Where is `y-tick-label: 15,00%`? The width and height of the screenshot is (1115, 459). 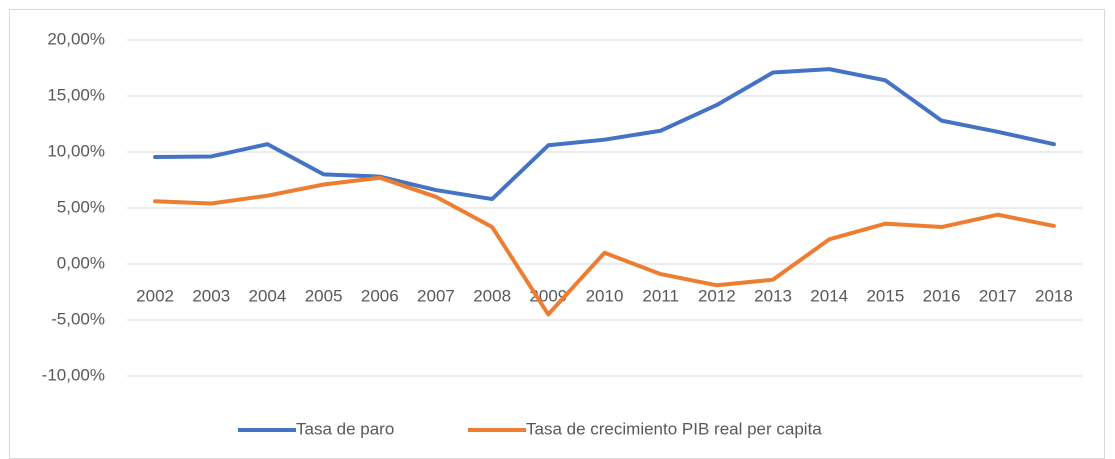
y-tick-label: 15,00% is located at coordinates (76, 94).